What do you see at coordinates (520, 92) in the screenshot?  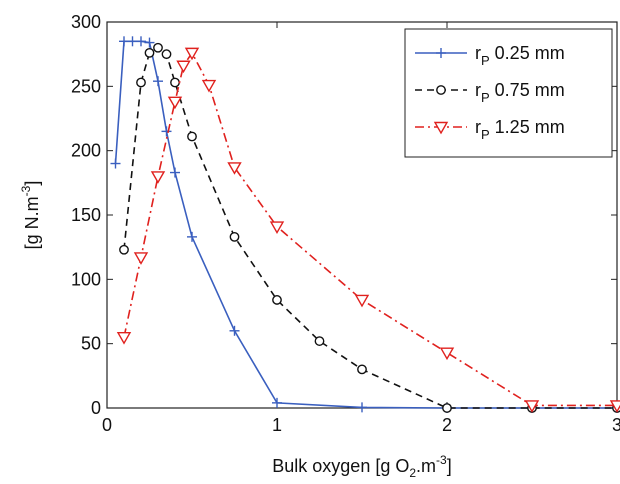 I see `legend-label: rP 0.75 mm` at bounding box center [520, 92].